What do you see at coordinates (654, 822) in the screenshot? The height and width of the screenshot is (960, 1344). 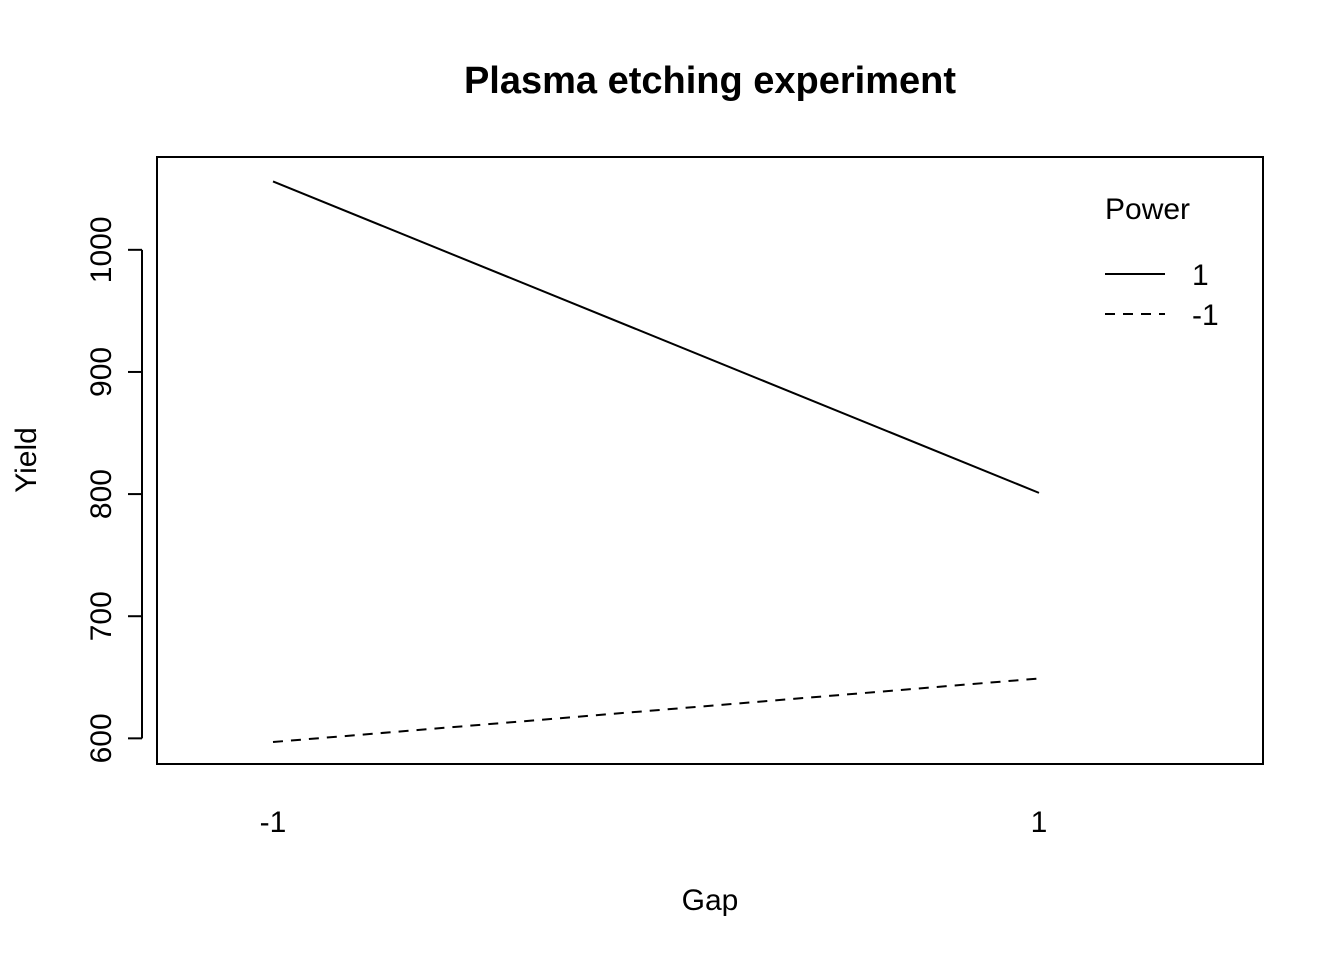 I see `x-axis: -1 1` at bounding box center [654, 822].